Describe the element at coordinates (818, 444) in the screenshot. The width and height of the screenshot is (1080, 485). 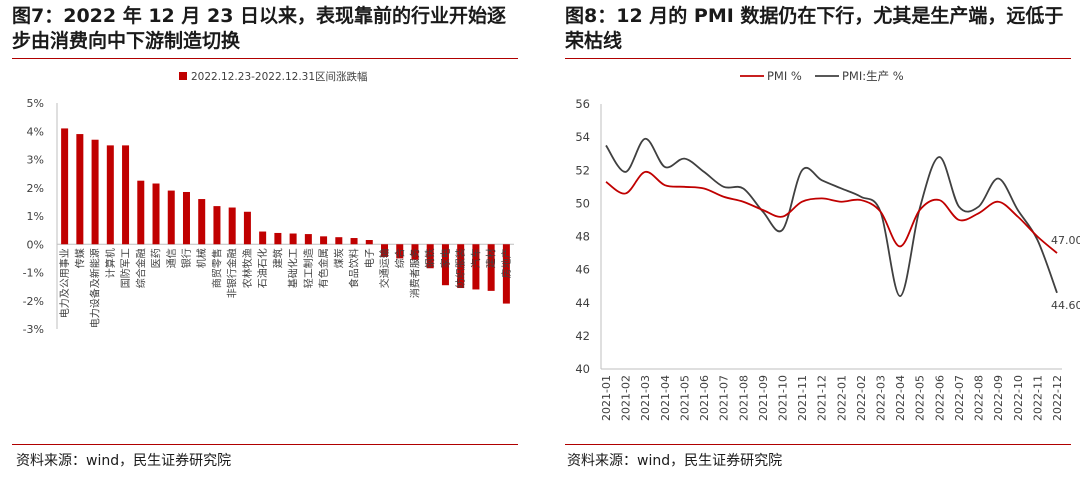
I see `source-divider` at that location.